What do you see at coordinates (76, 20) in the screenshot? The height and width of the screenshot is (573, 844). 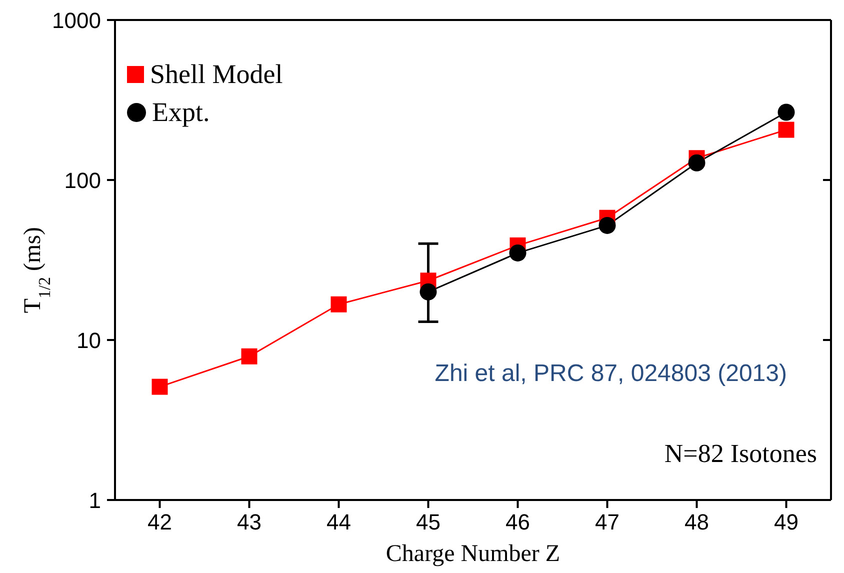 I see `y-tick-label: 1000` at bounding box center [76, 20].